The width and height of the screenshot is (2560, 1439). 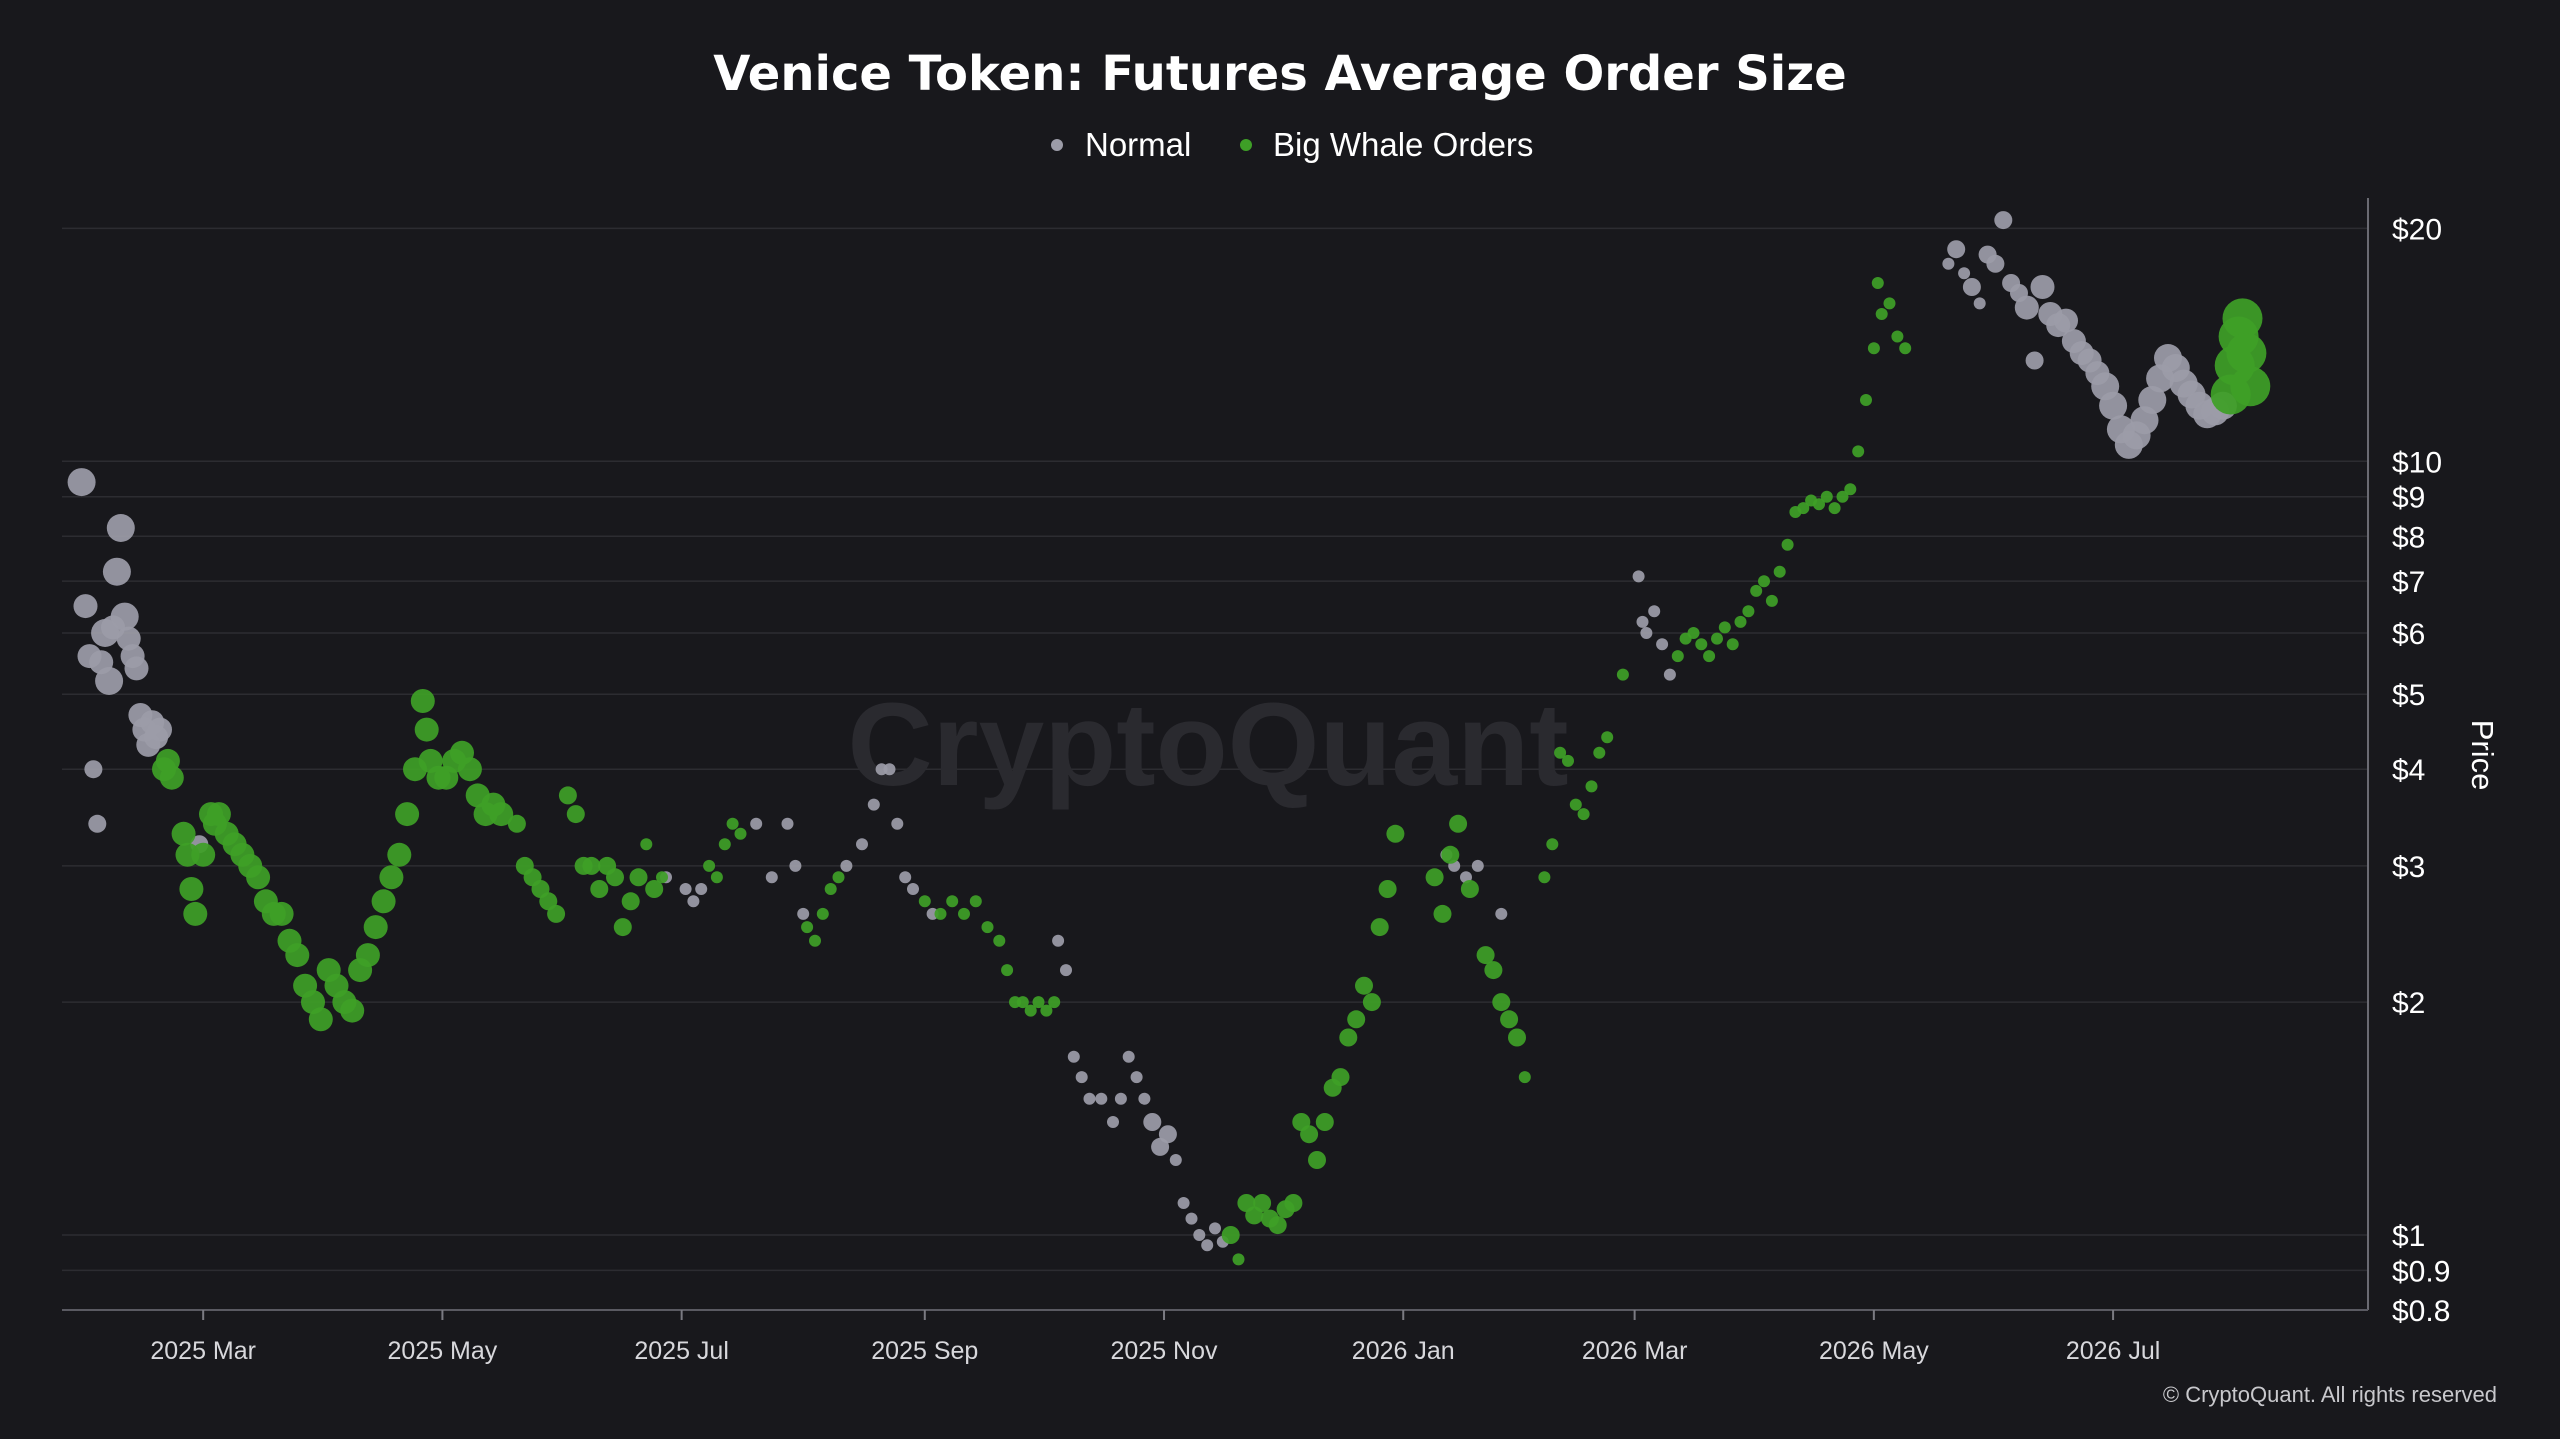 I want to click on legend-item-normal: Normal, so click(x=1121, y=144).